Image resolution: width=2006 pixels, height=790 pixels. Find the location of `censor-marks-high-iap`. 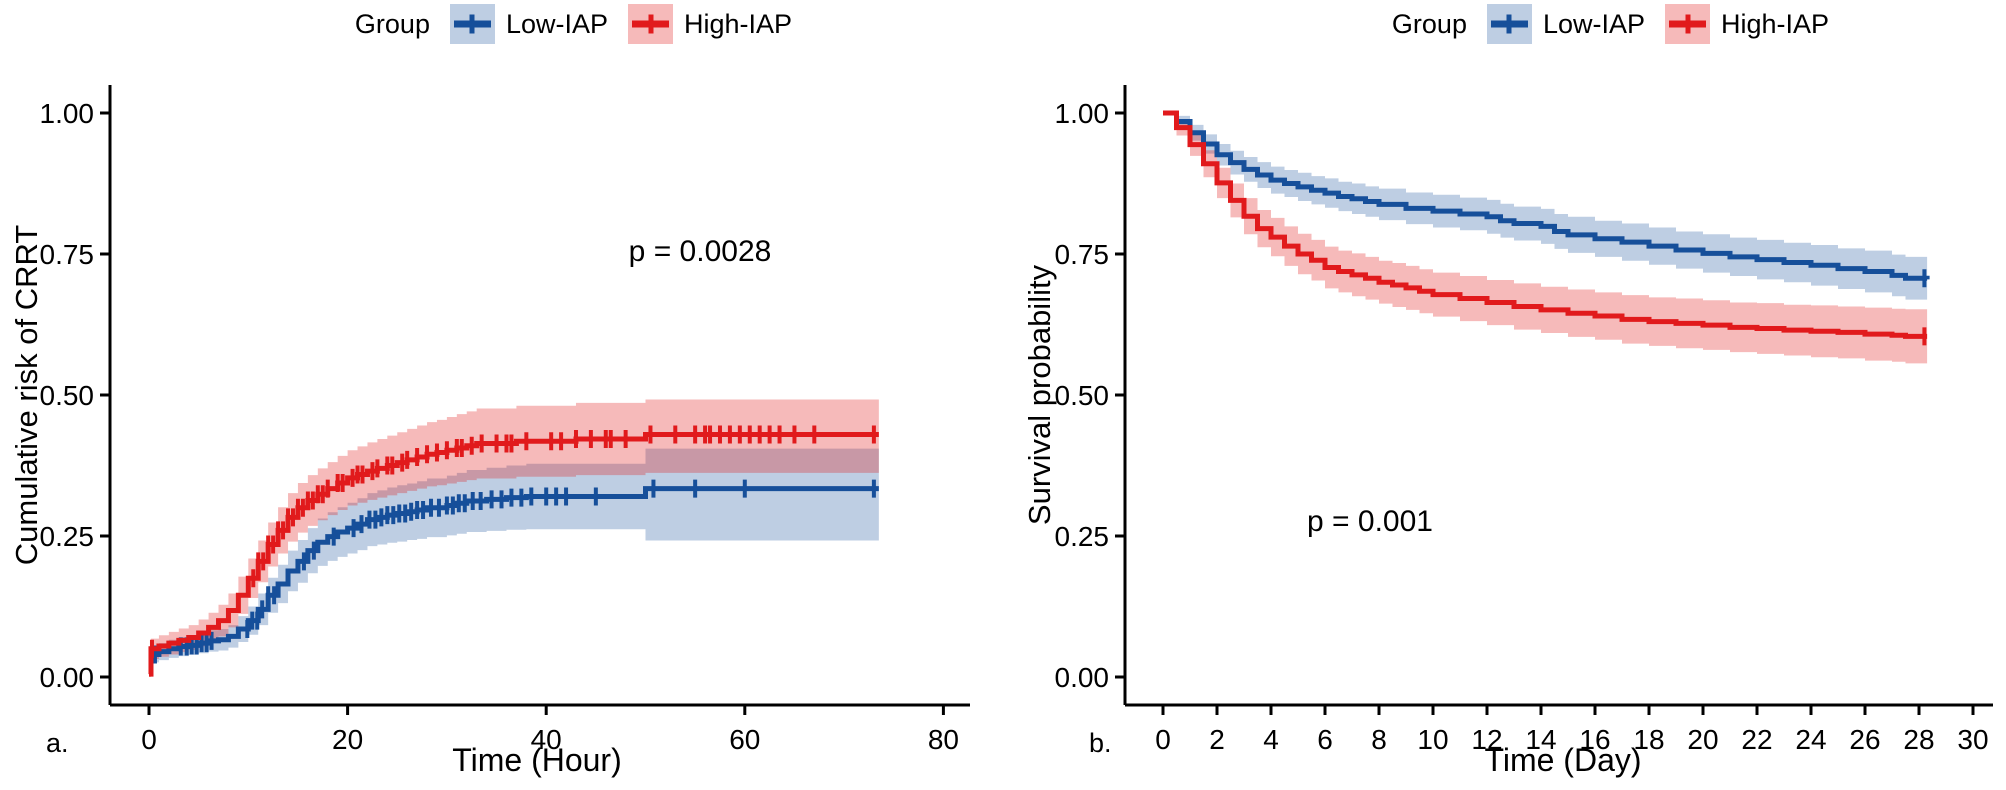

censor-marks-high-iap is located at coordinates (512, 541).